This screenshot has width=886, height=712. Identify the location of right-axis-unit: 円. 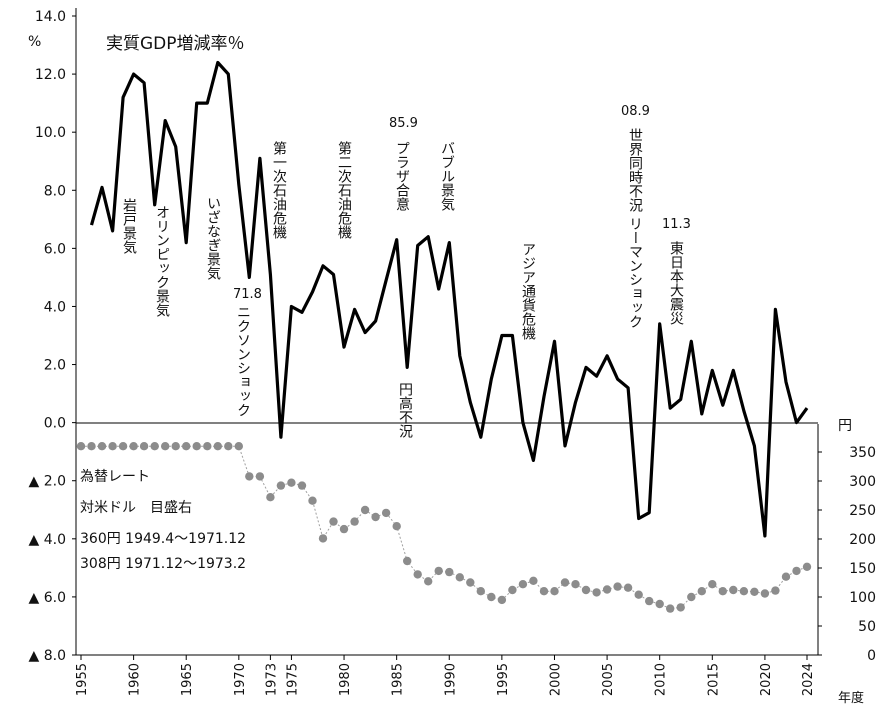
(845, 426).